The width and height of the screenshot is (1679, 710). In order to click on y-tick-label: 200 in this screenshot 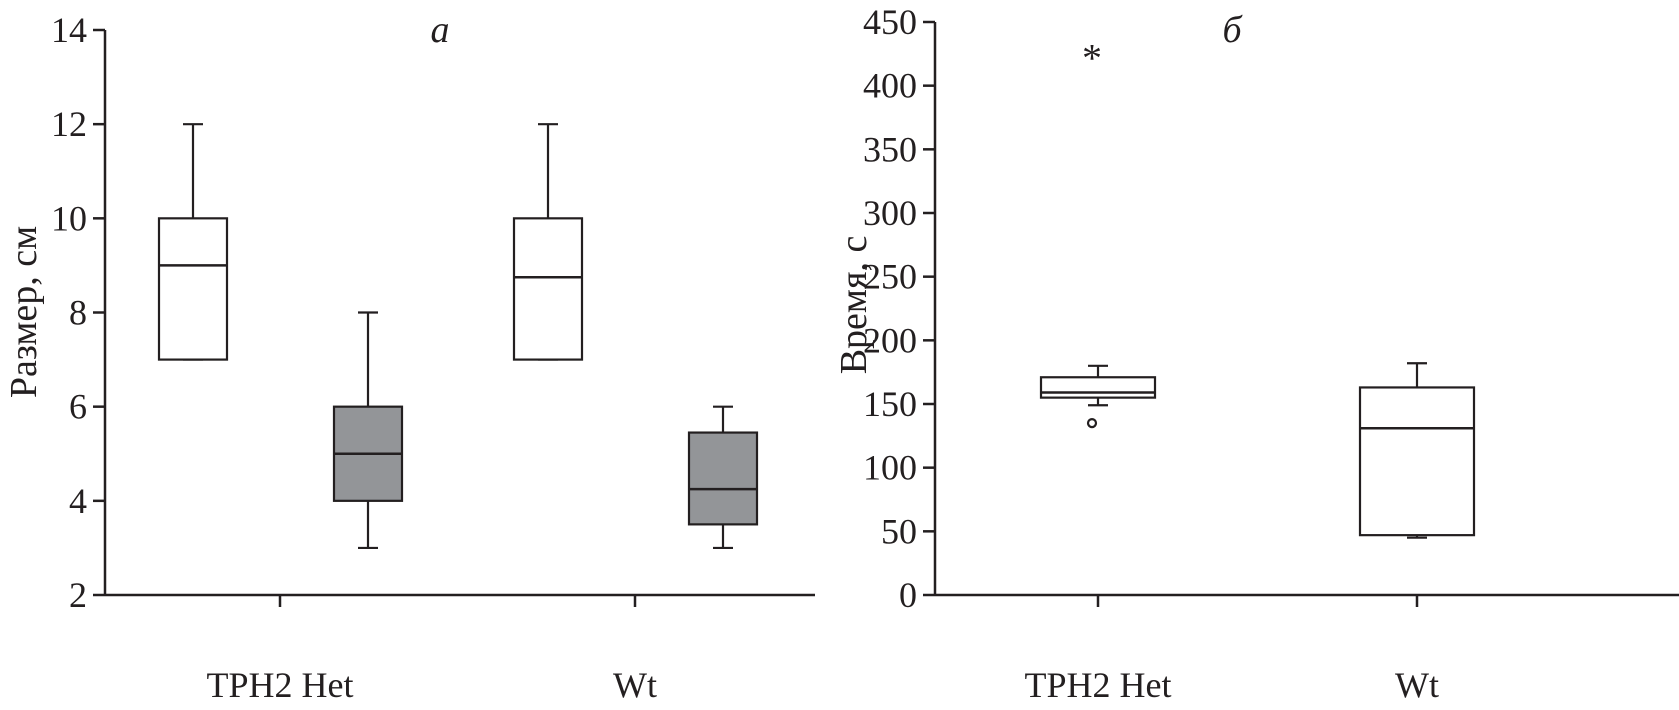, I will do `click(890, 340)`.